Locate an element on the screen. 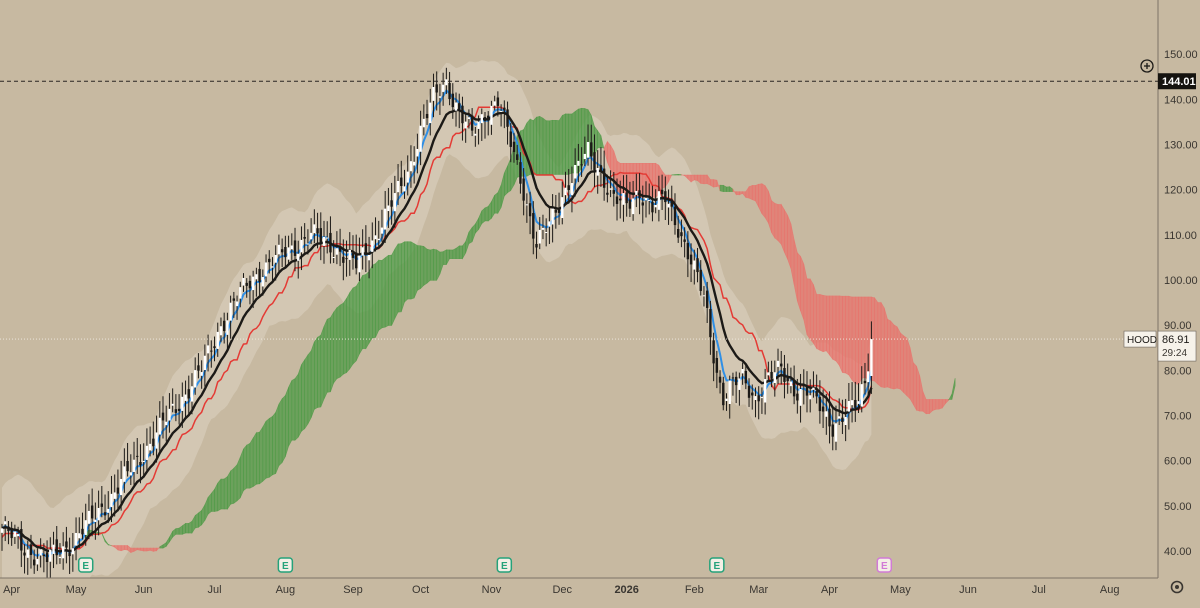 The height and width of the screenshot is (608, 1200). x-tick-label: Jun is located at coordinates (968, 590).